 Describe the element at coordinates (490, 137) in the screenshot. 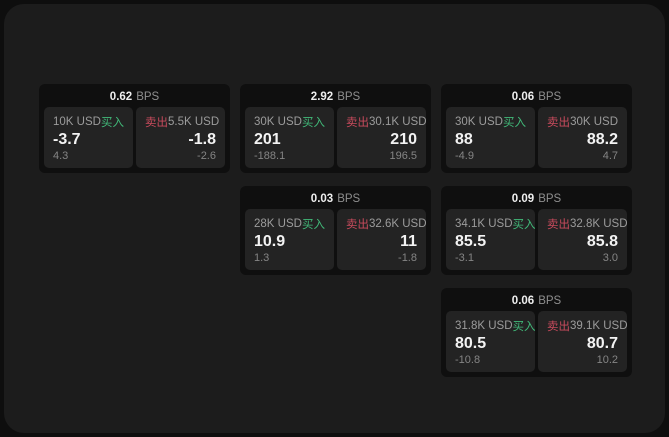

I see `buy-panel: 30K USD 买入 88 -4.9` at that location.